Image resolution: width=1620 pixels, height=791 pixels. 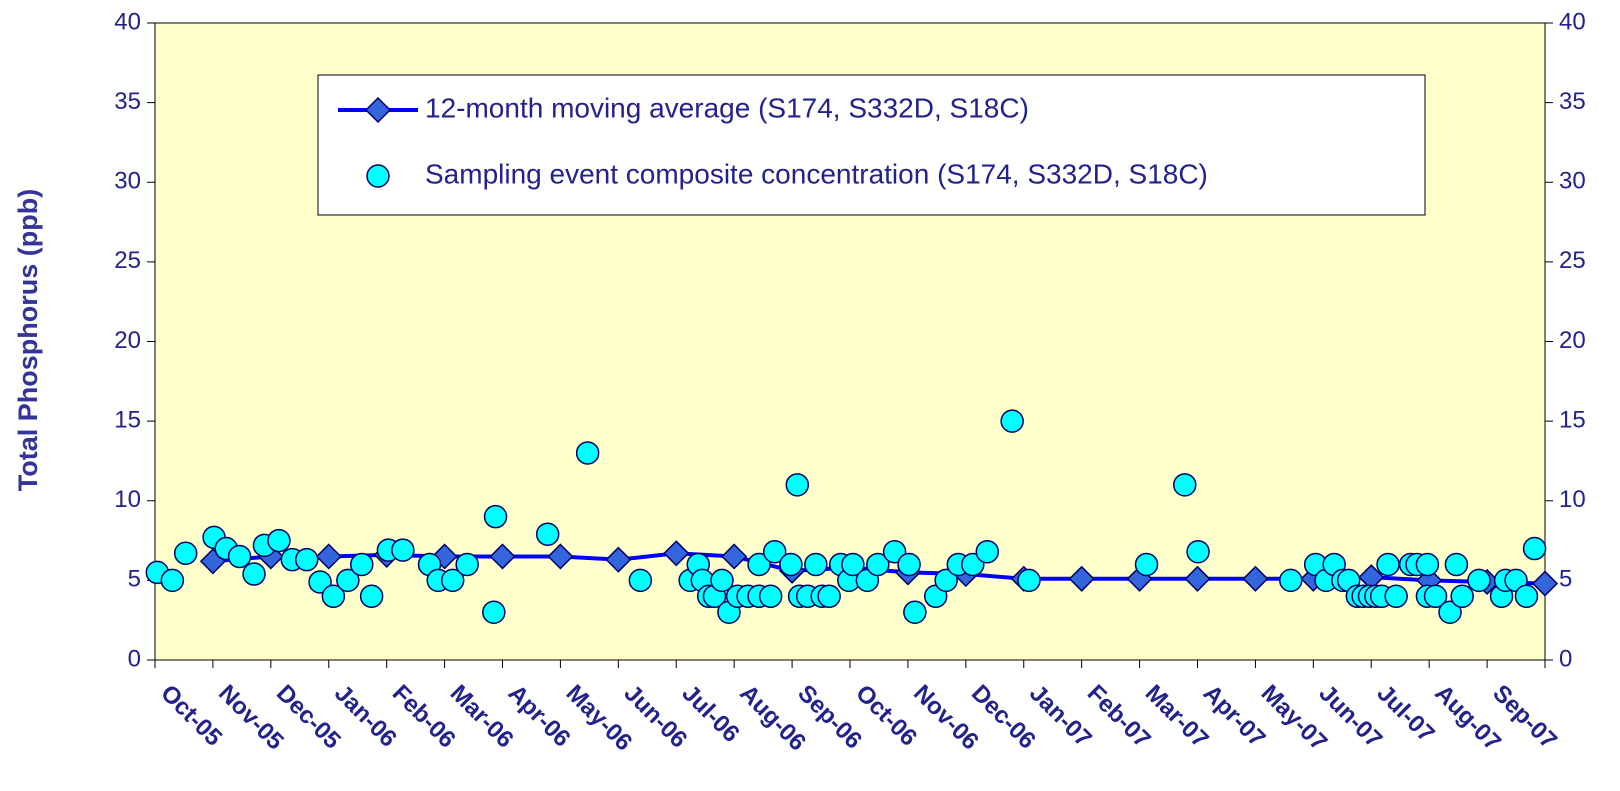 What do you see at coordinates (28, 340) in the screenshot?
I see `y-axis-label: Total Phosphorus (ppb)` at bounding box center [28, 340].